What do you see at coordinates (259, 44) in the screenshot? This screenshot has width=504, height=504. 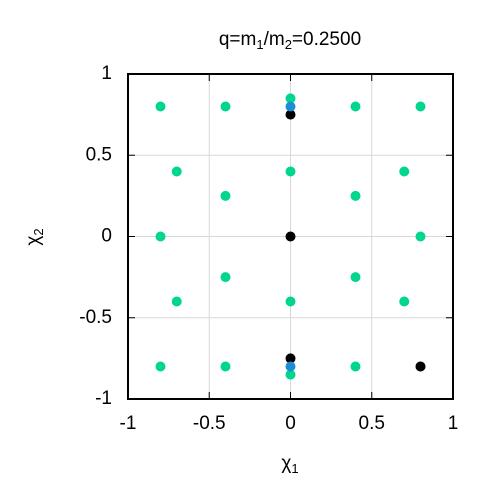 I see `title-sub: 1` at bounding box center [259, 44].